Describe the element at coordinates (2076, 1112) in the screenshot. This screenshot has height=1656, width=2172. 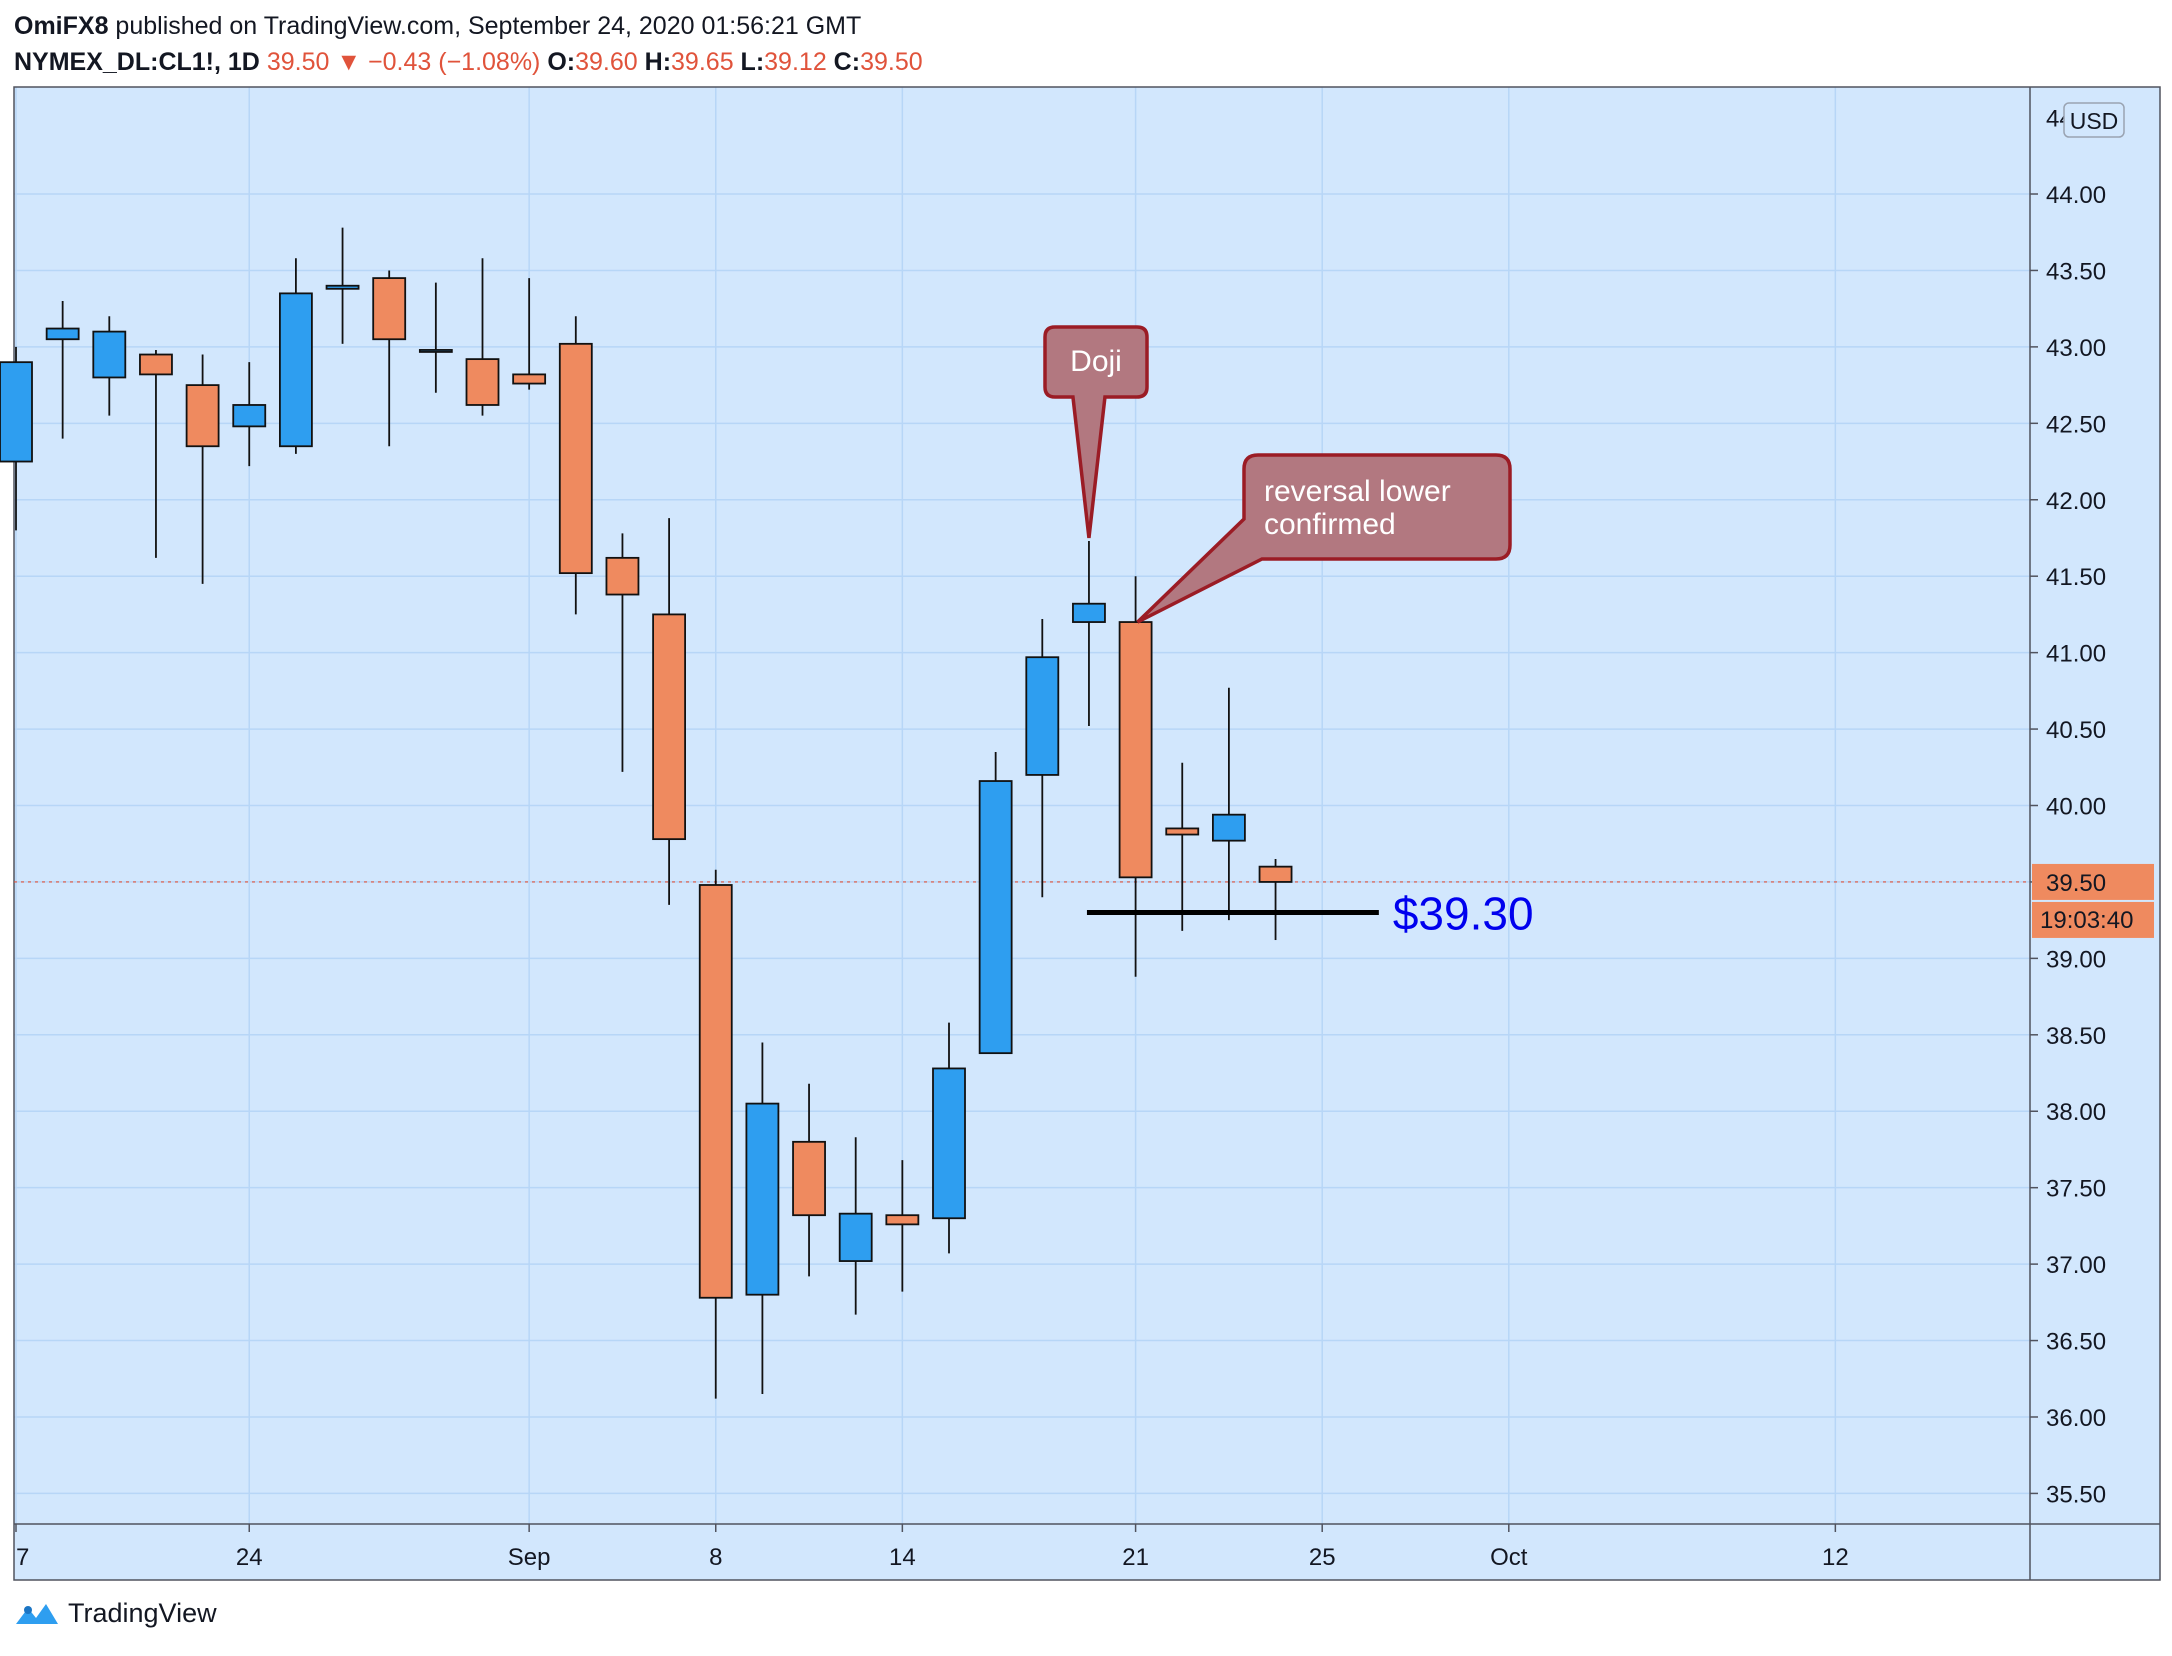
I see `y-tick-label: 38.00` at that location.